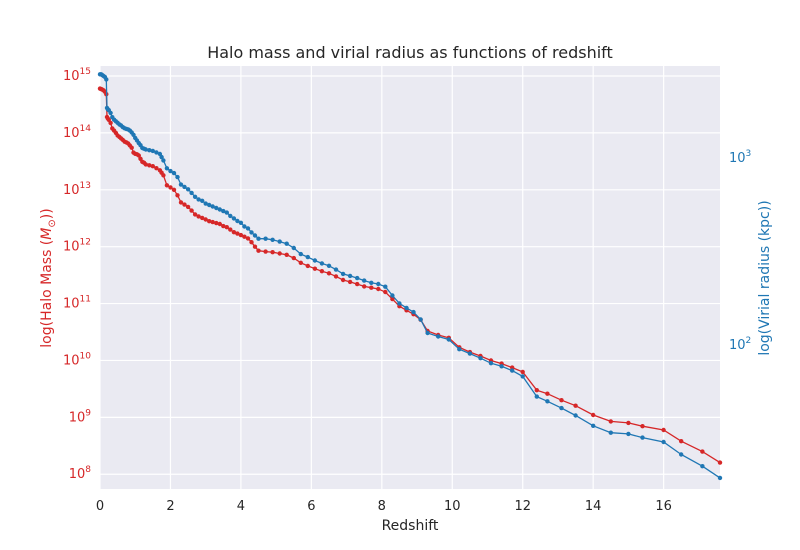  Describe the element at coordinates (452, 506) in the screenshot. I see `x-tick-label: 10` at that location.